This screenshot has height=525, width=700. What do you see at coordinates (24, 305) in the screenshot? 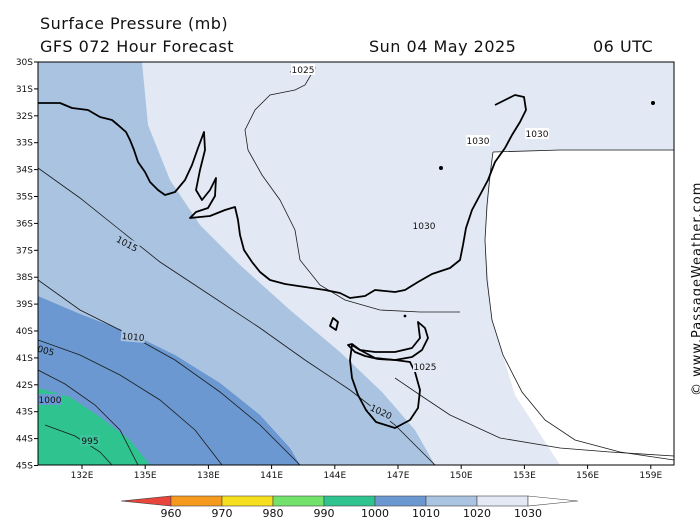
I see `lat-label: 39S` at bounding box center [24, 305].